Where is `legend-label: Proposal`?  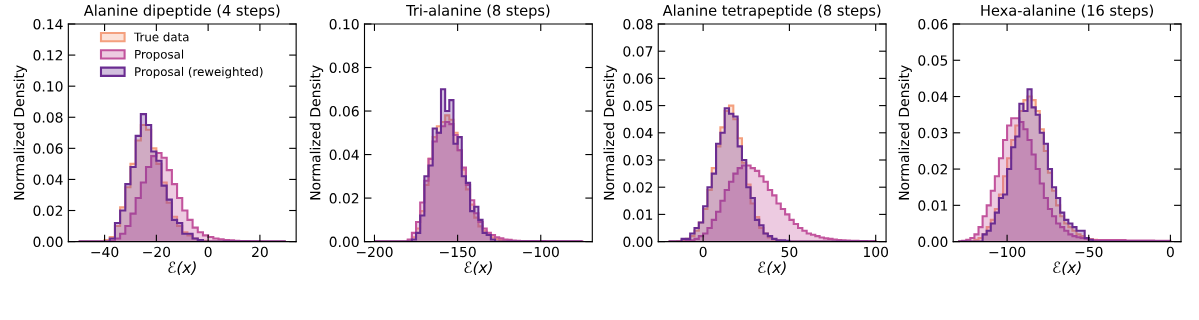 legend-label: Proposal is located at coordinates (159, 55).